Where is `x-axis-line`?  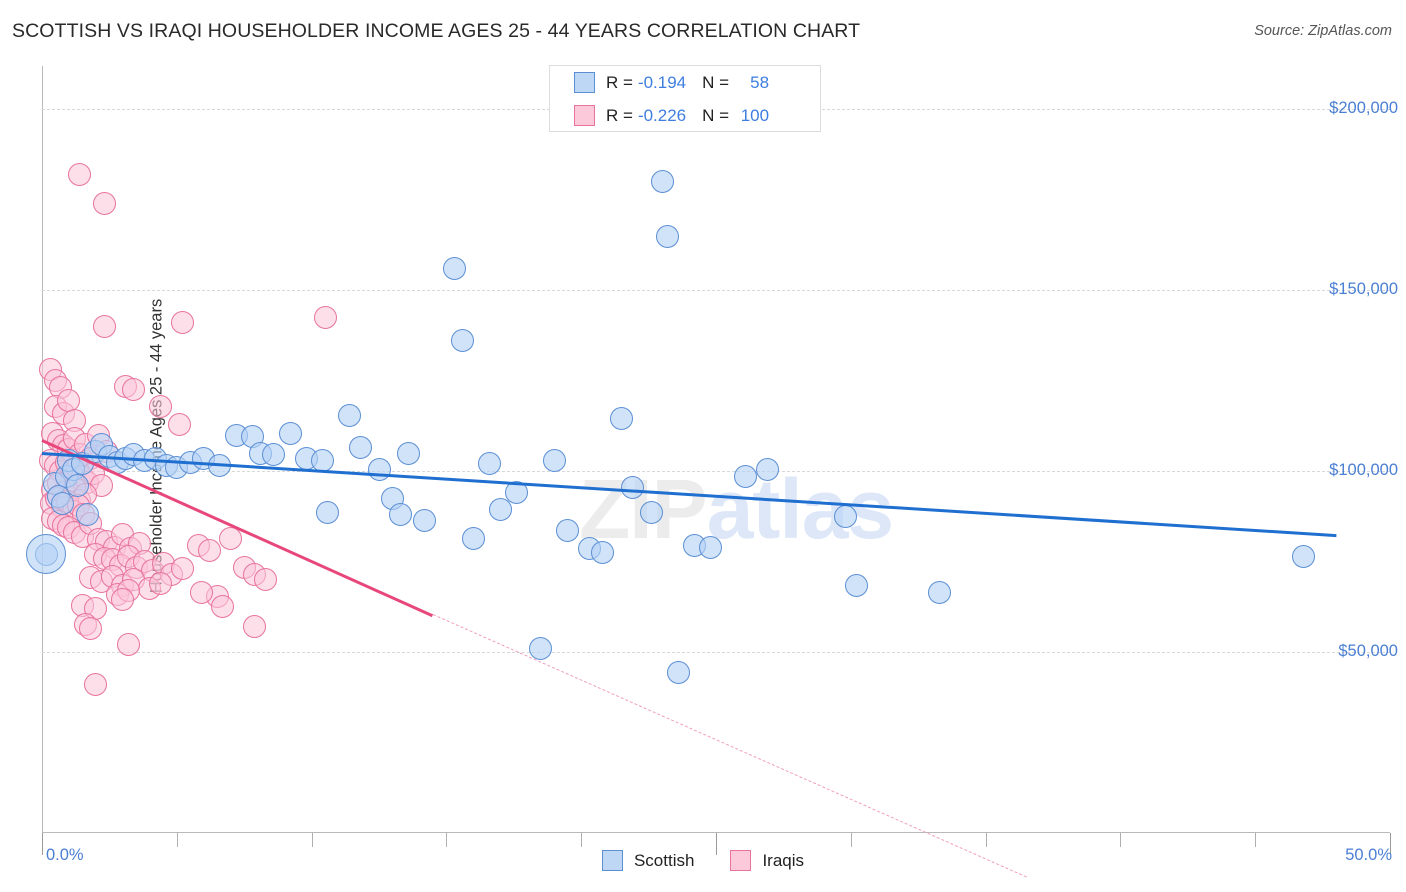 x-axis-line is located at coordinates (716, 832).